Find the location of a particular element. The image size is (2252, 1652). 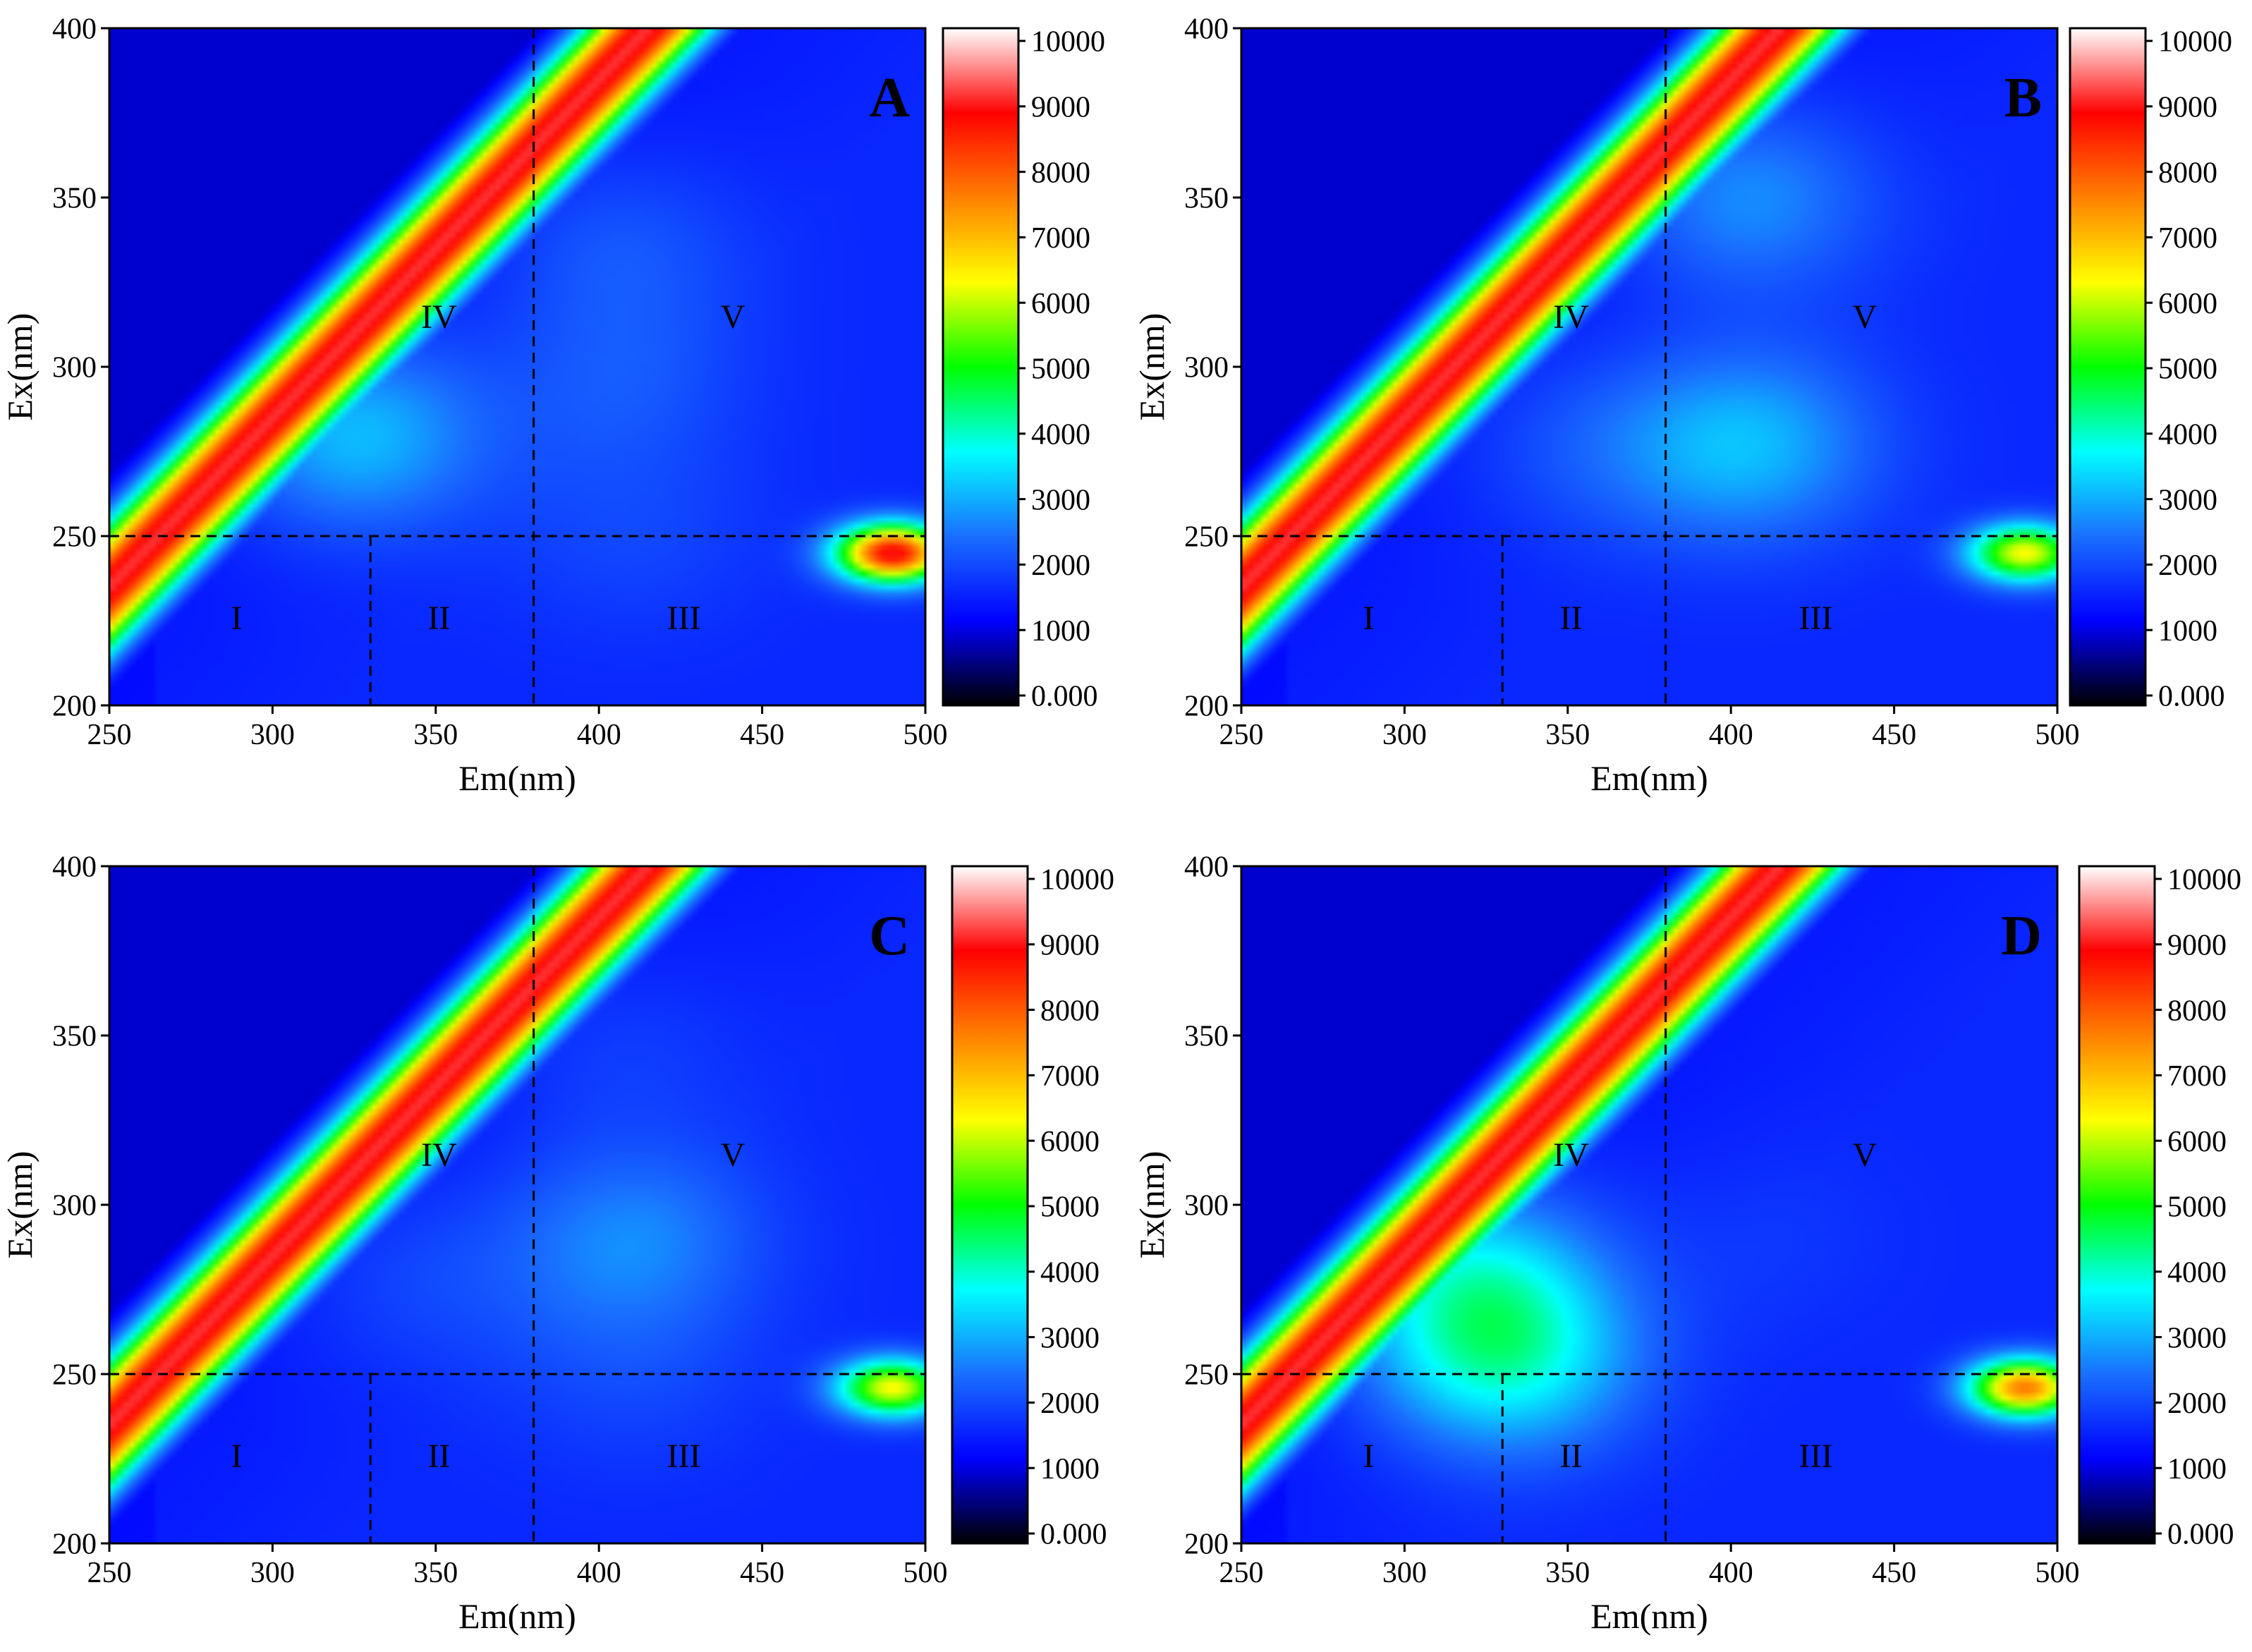

panel-letter: B is located at coordinates (2023, 98).